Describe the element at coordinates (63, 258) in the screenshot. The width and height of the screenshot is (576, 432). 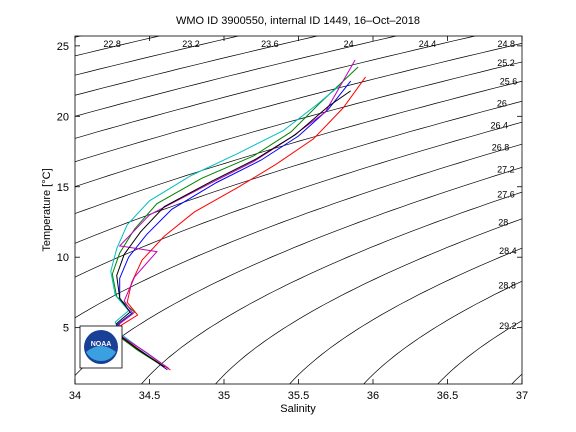
I see `y-tick-label: 10` at that location.